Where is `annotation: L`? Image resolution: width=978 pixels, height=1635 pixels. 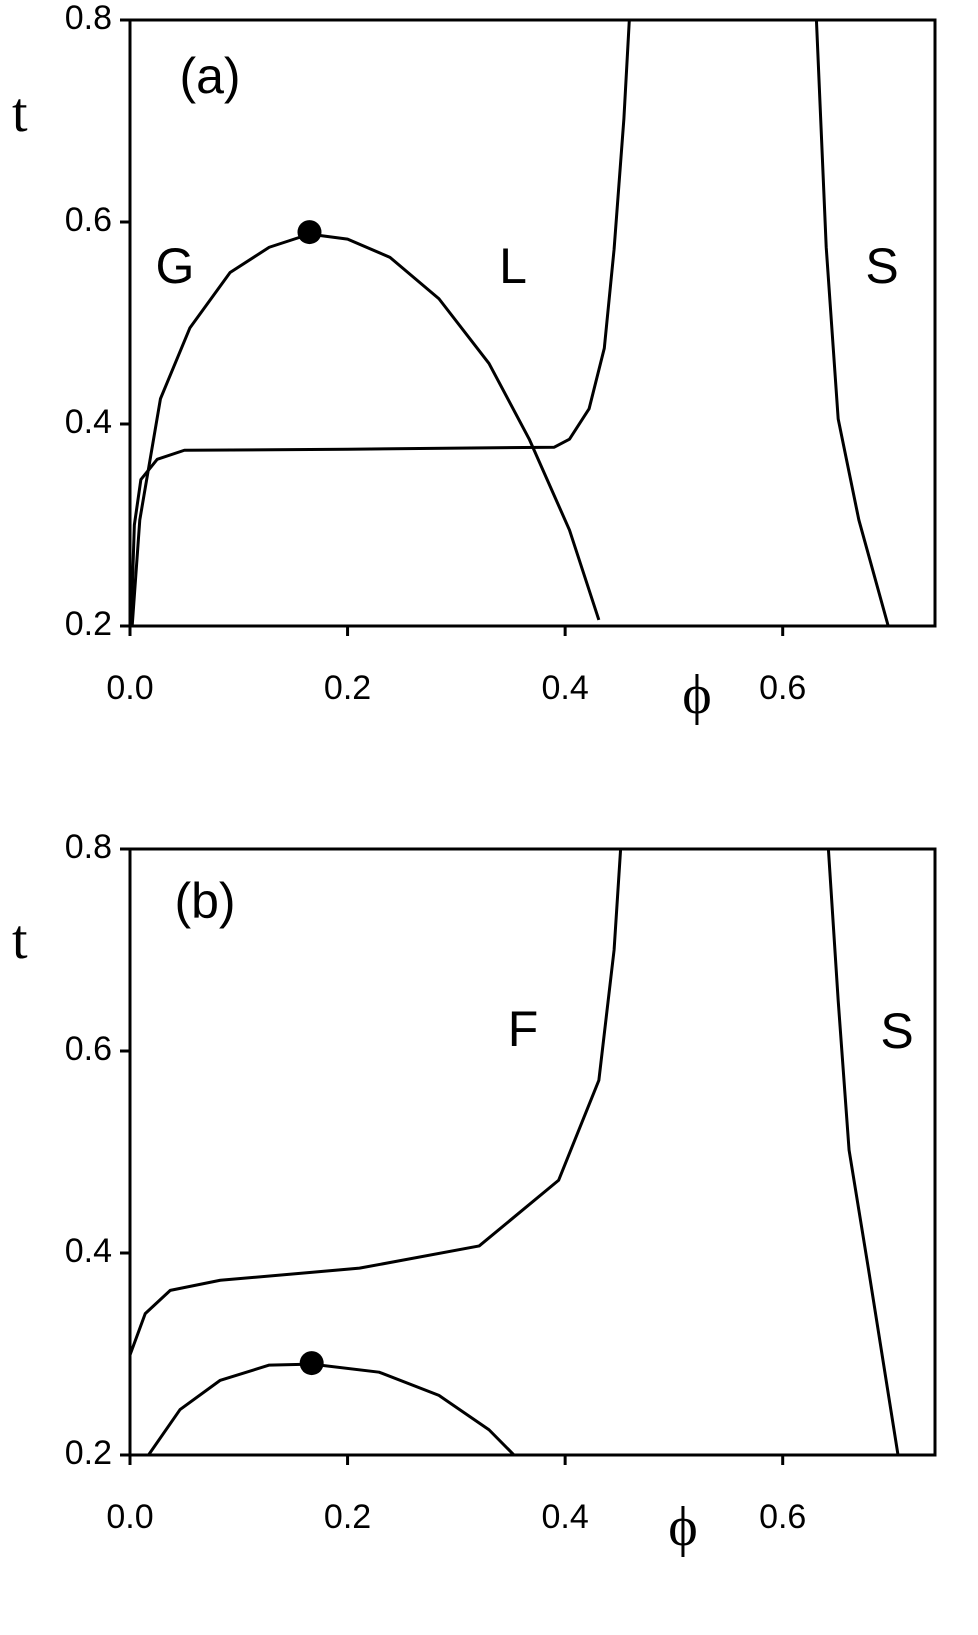
annotation: L is located at coordinates (513, 266).